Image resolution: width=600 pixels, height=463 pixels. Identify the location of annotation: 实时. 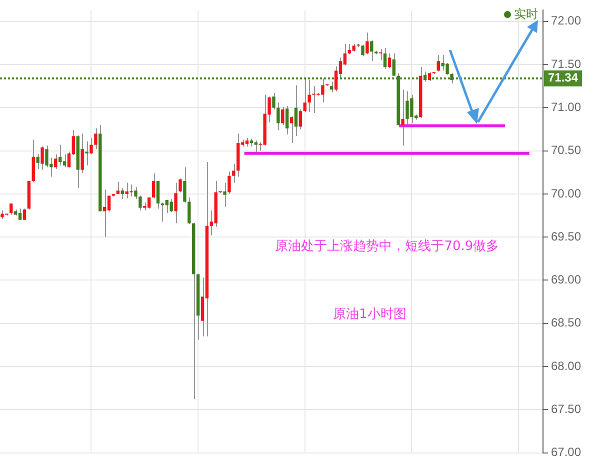
(526, 14).